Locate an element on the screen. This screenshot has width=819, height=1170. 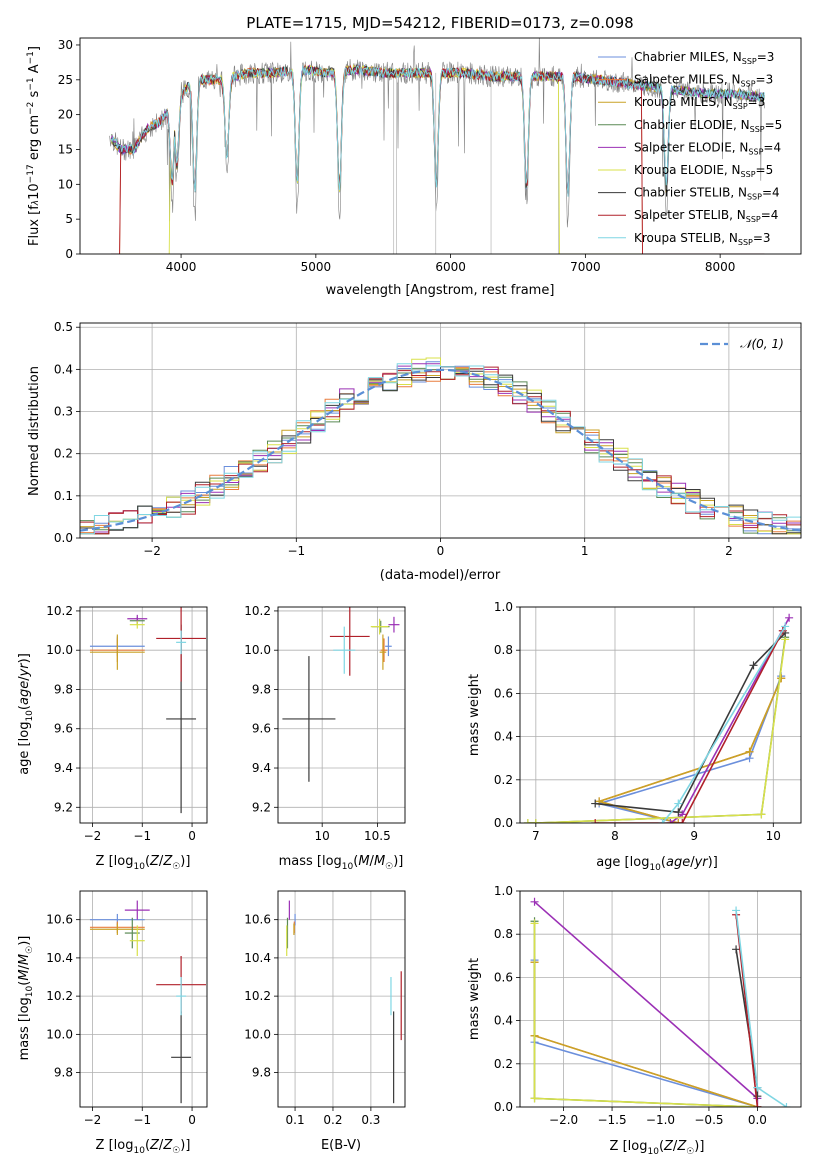
massweight-line-kroupa-elodie is located at coordinates (645, 1015).